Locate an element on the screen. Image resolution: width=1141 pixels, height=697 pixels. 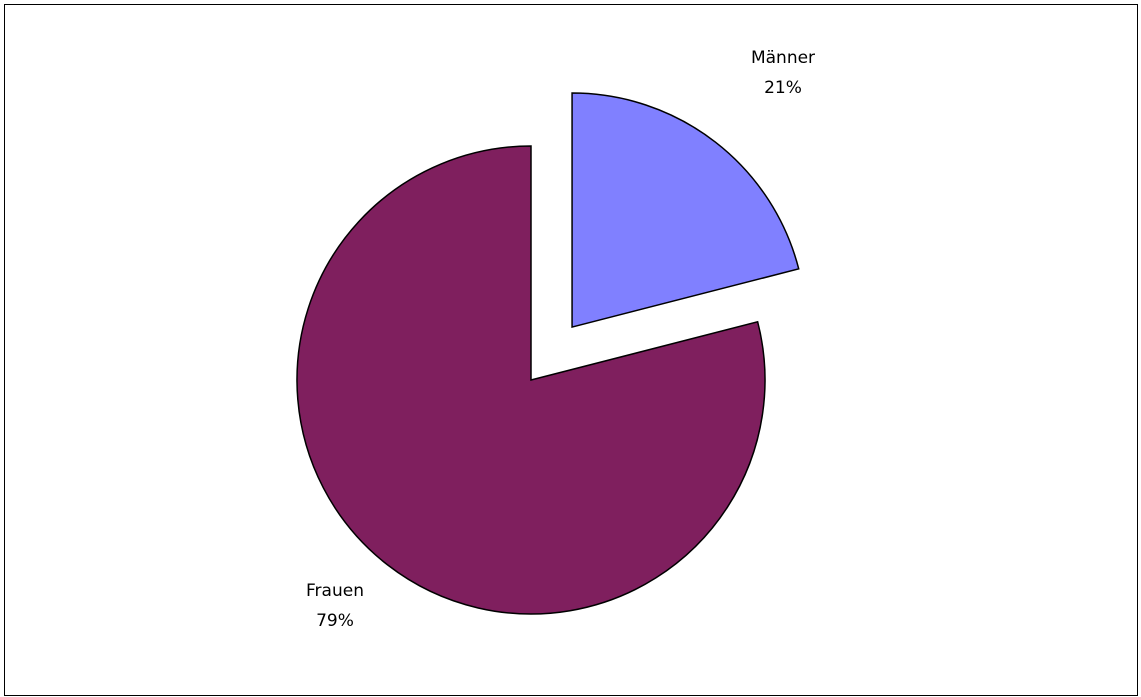
pie-slice-maenner is located at coordinates (685, 210).